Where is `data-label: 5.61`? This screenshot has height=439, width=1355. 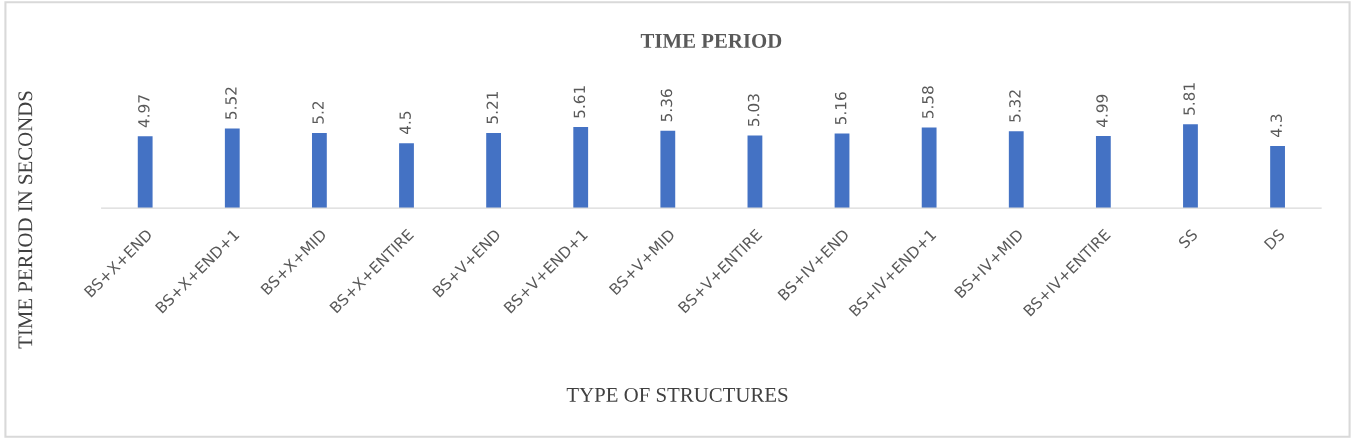
data-label: 5.61 is located at coordinates (579, 102).